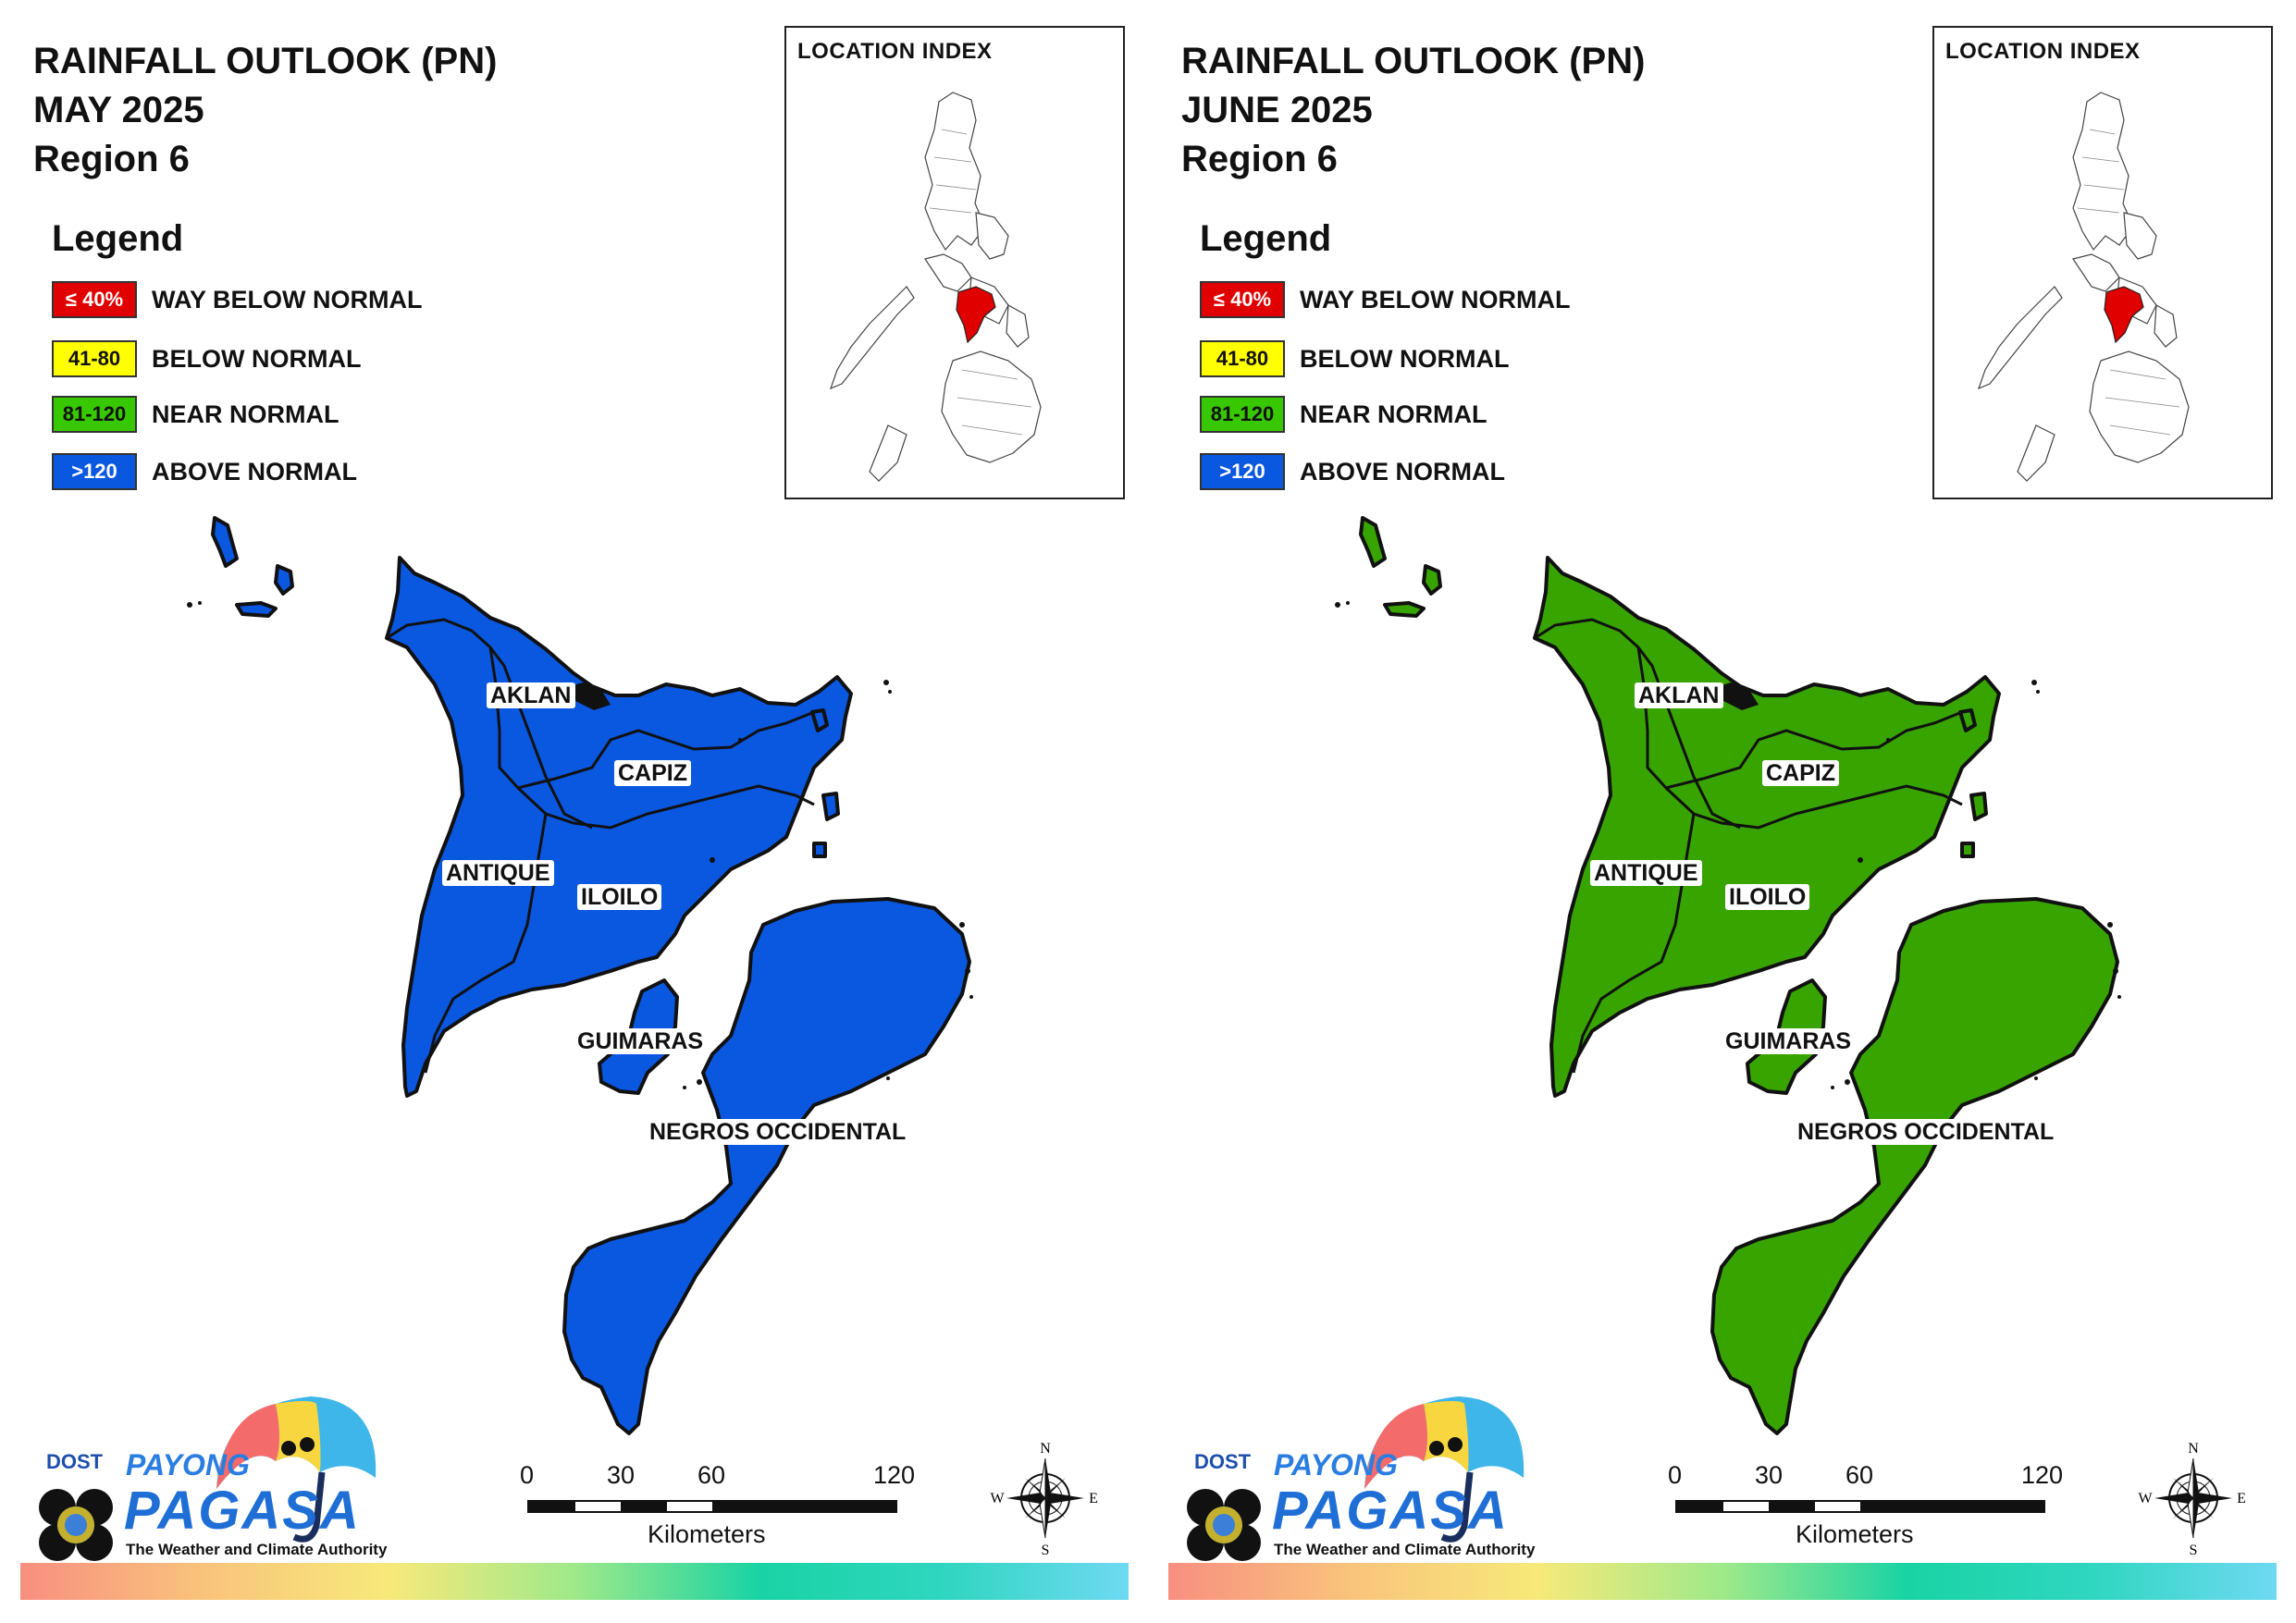 The height and width of the screenshot is (1623, 2296). I want to click on scale-bar-graphic, so click(1860, 1506).